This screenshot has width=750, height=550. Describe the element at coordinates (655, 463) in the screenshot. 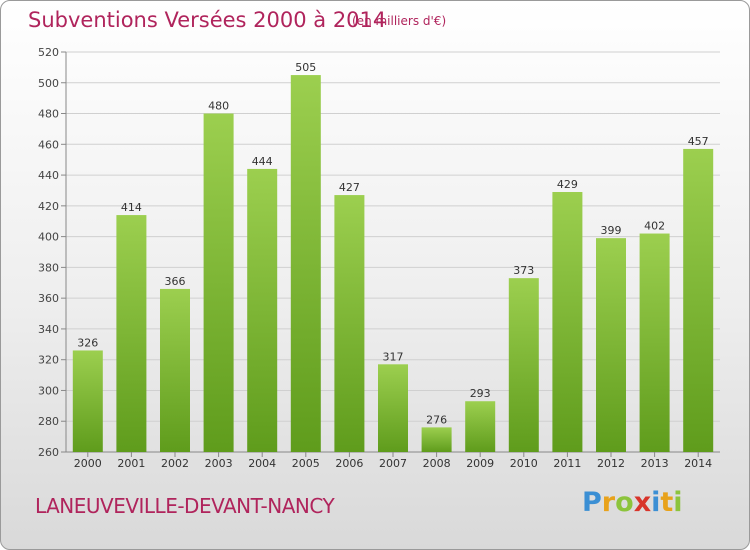

I see `x-tick-label: 2013` at that location.